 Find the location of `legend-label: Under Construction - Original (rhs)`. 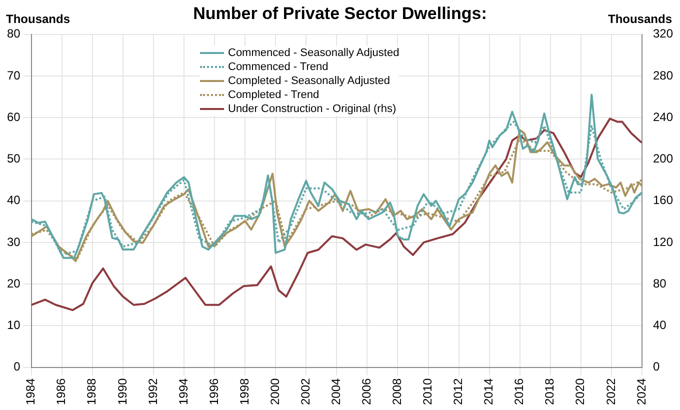

legend-label: Under Construction - Original (rhs) is located at coordinates (312, 109).